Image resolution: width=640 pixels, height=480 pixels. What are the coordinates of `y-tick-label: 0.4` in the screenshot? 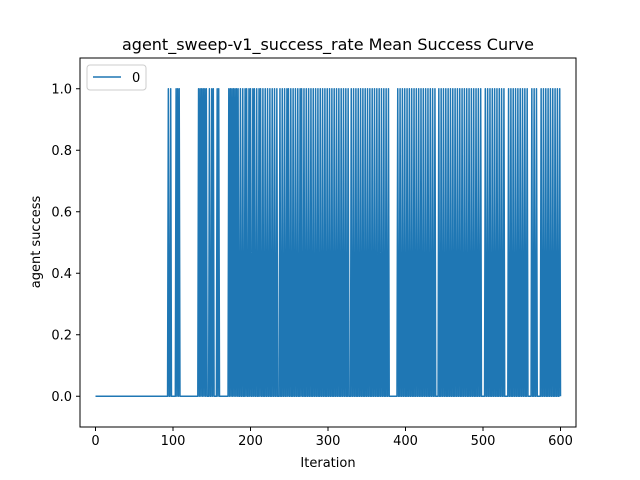 It's located at (61, 274).